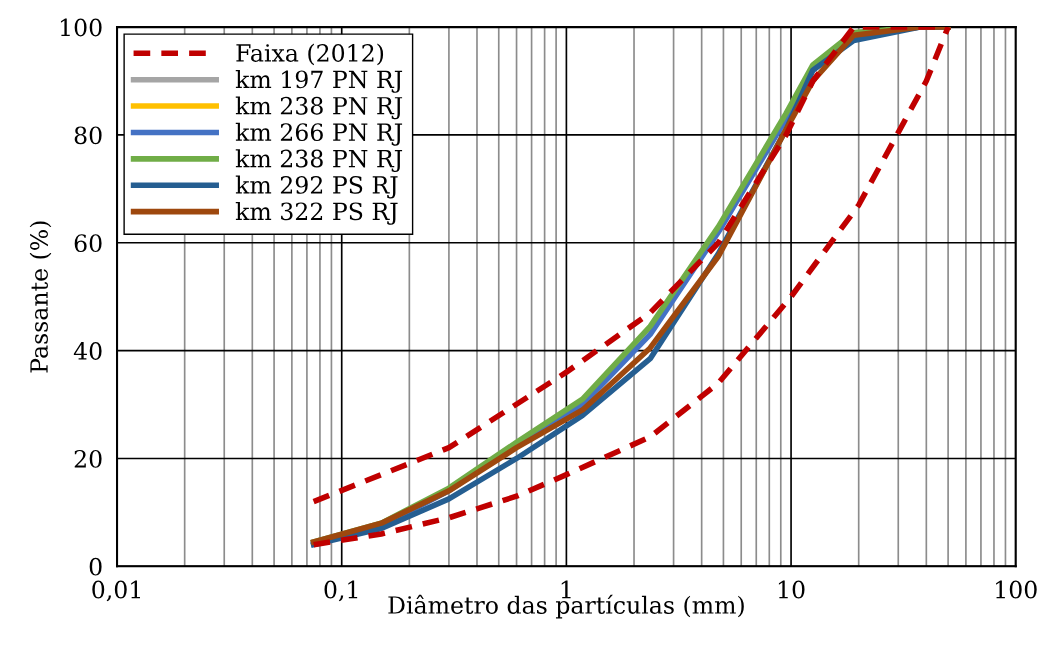 The width and height of the screenshot is (1045, 645). I want to click on x-tick-label: 100, so click(1016, 589).